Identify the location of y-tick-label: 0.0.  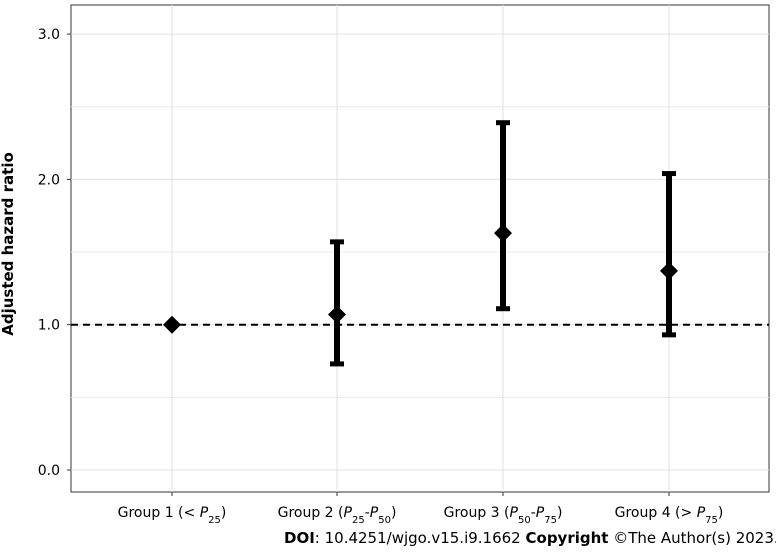
(49, 471).